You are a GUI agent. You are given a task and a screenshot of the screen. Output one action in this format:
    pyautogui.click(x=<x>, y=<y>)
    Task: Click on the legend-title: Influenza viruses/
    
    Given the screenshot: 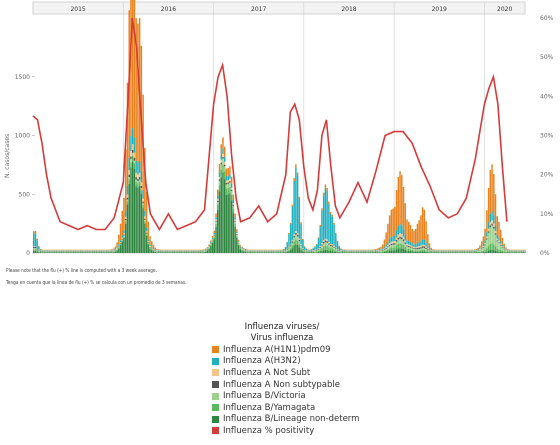 What is the action you would take?
    pyautogui.click(x=282, y=327)
    